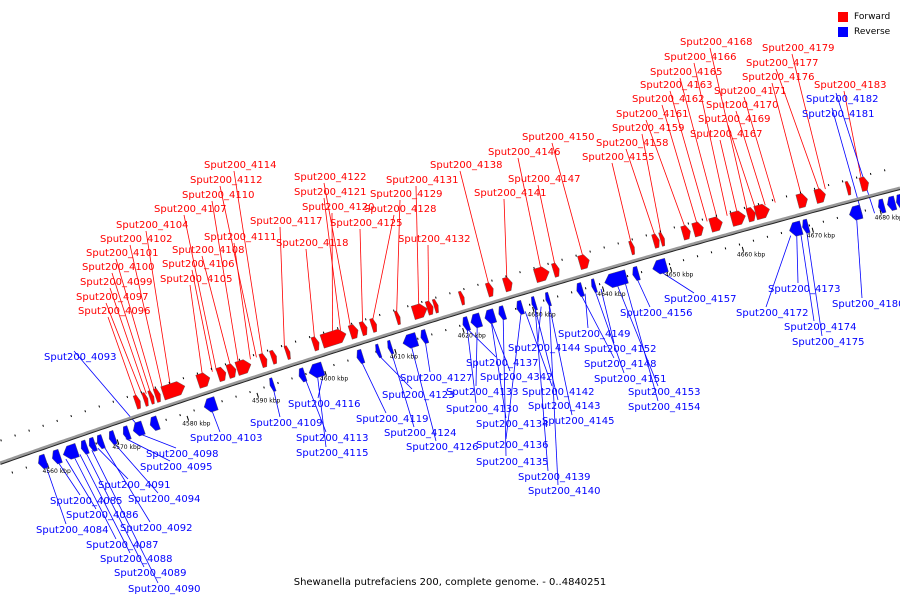 Image resolution: width=900 pixels, height=604 pixels. I want to click on gene-label-sput200_4181: Sput200_4181, so click(838, 114).